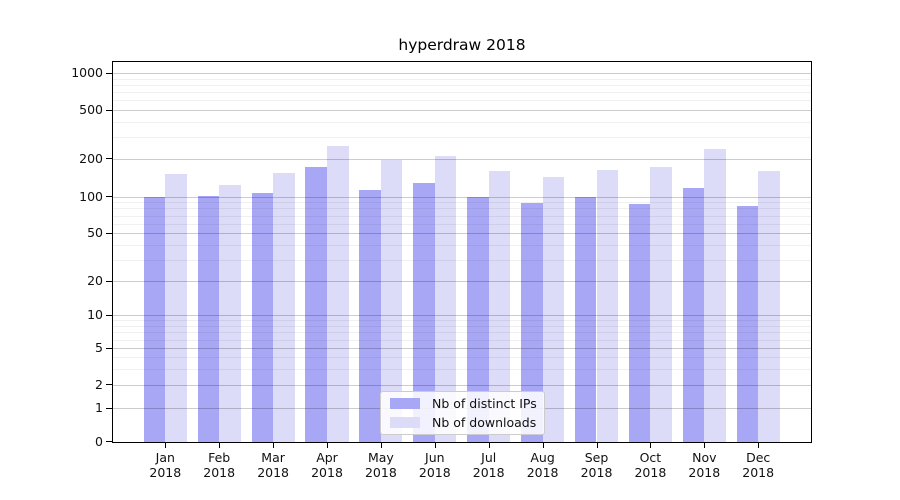  Describe the element at coordinates (405, 422) in the screenshot. I see `legend-swatch-downloads` at that location.